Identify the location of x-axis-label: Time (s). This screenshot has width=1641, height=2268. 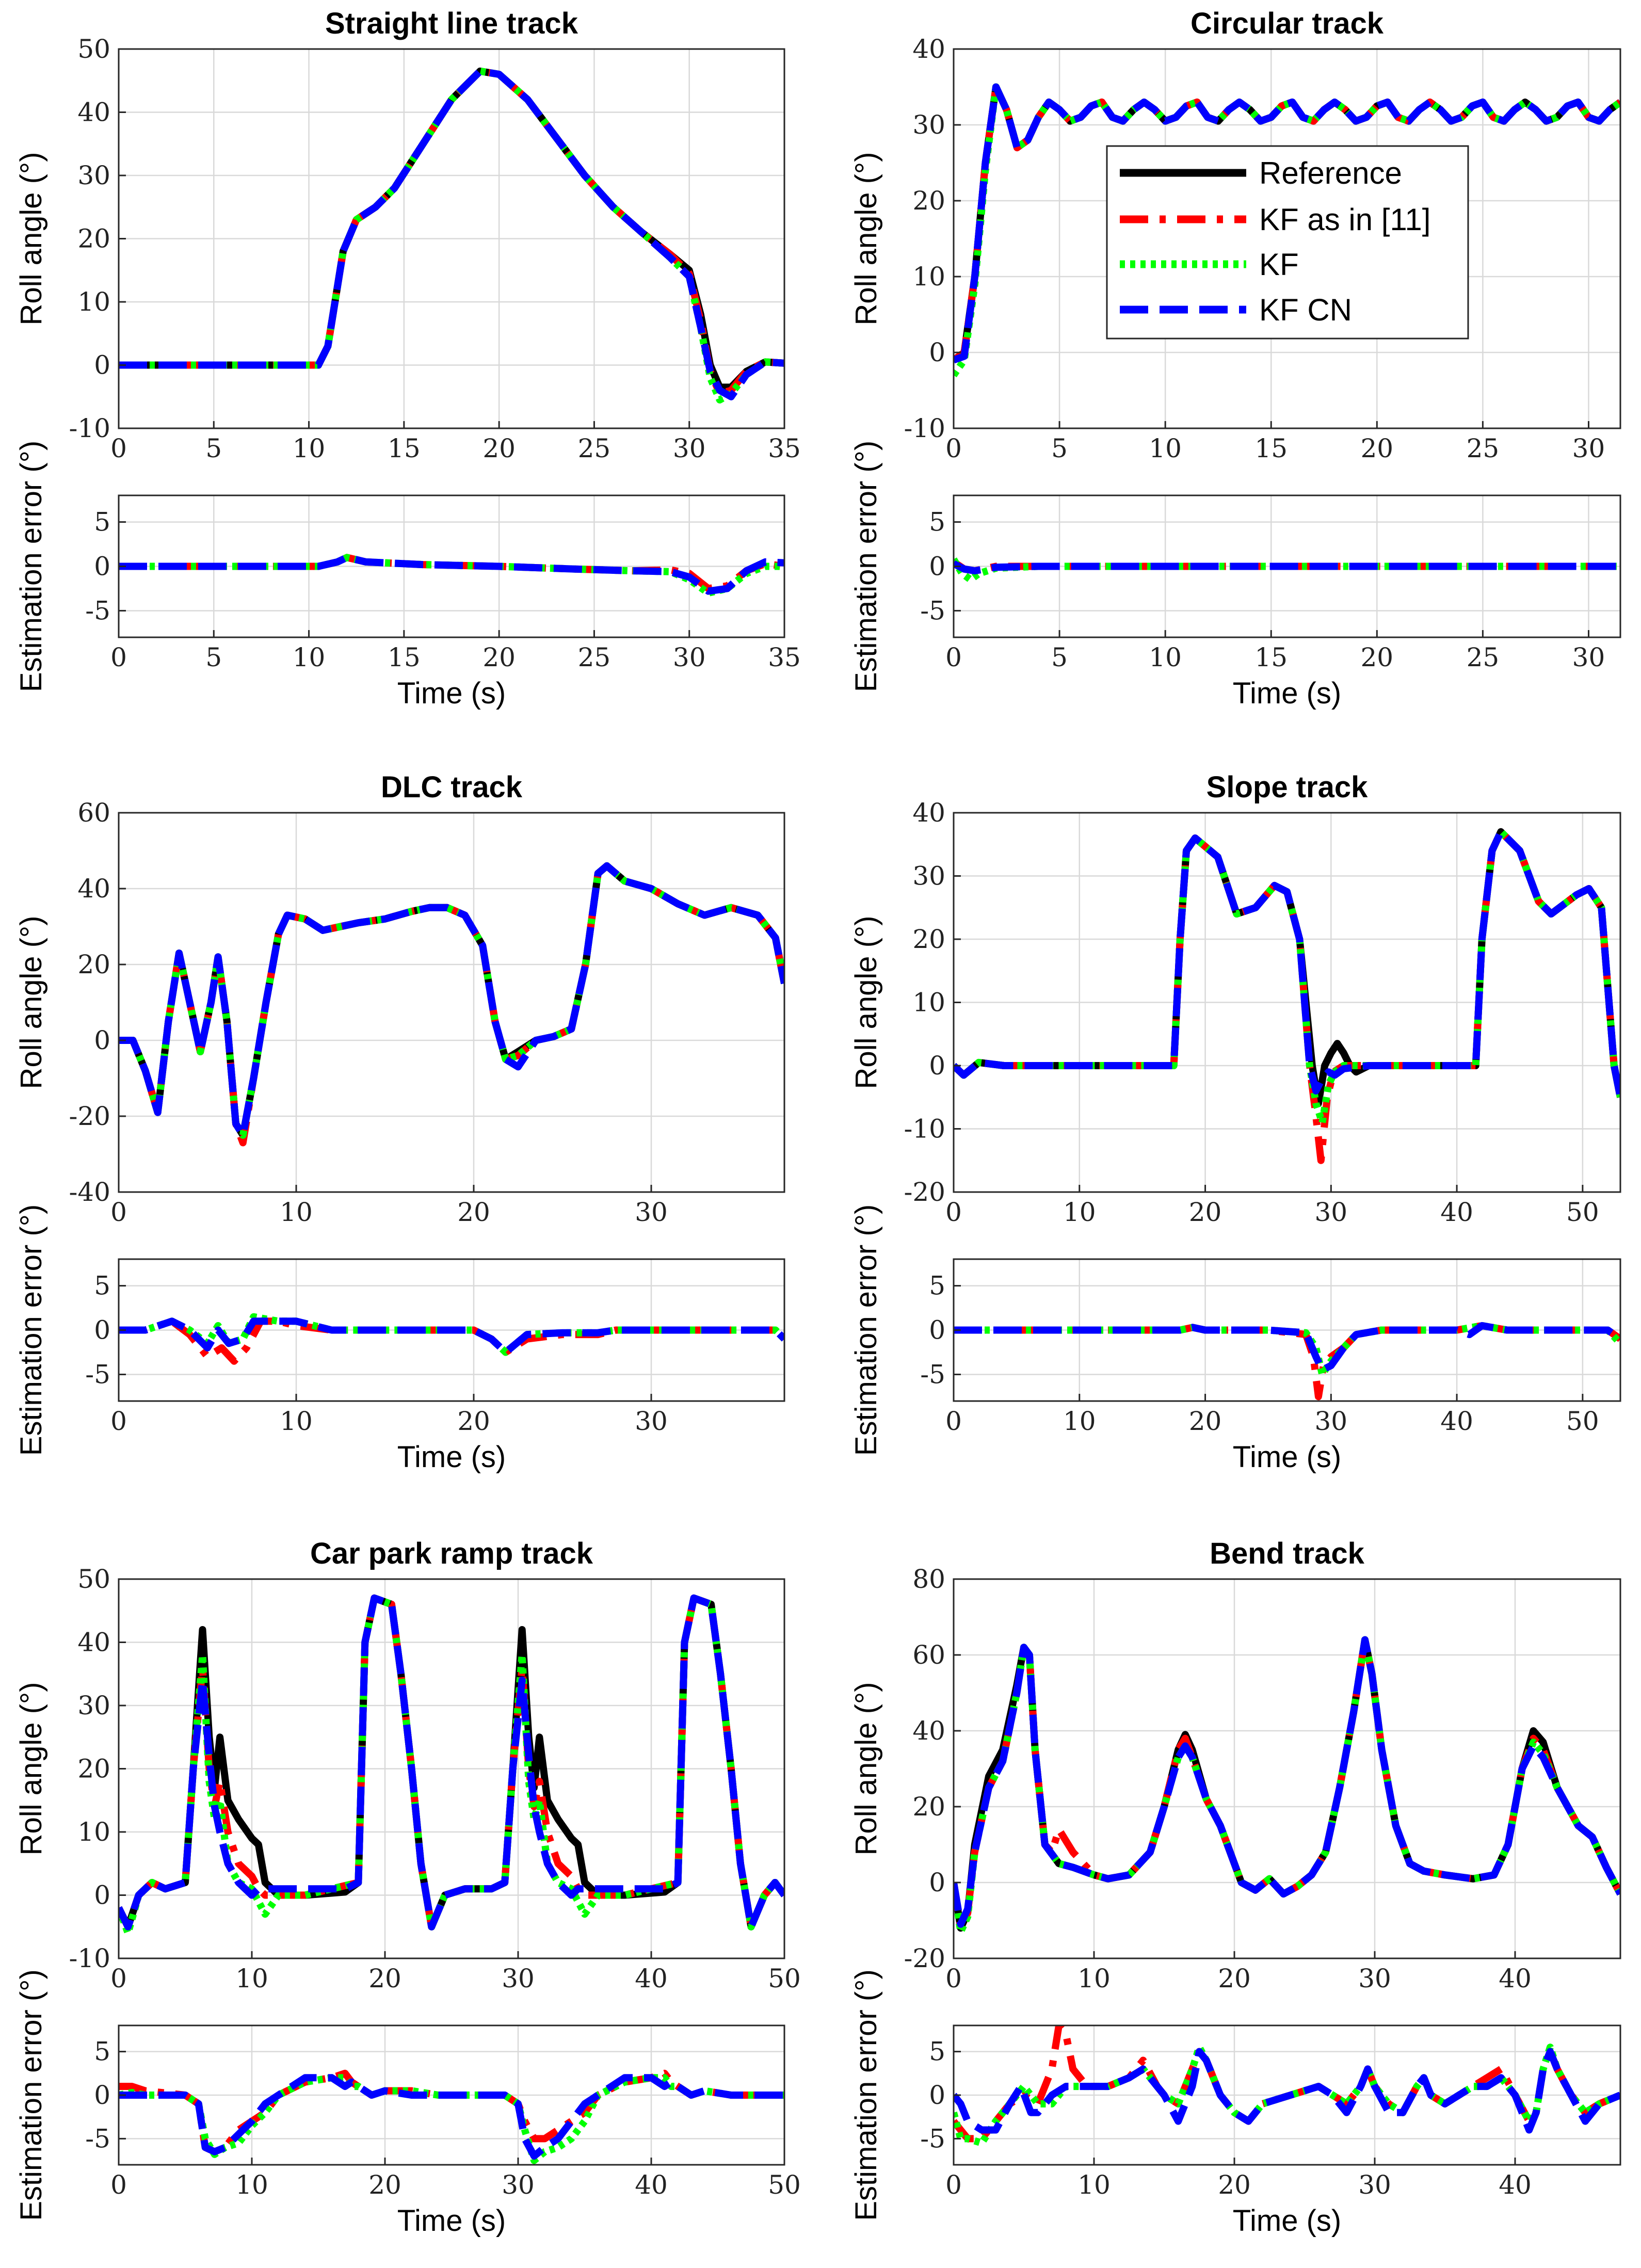
(452, 693).